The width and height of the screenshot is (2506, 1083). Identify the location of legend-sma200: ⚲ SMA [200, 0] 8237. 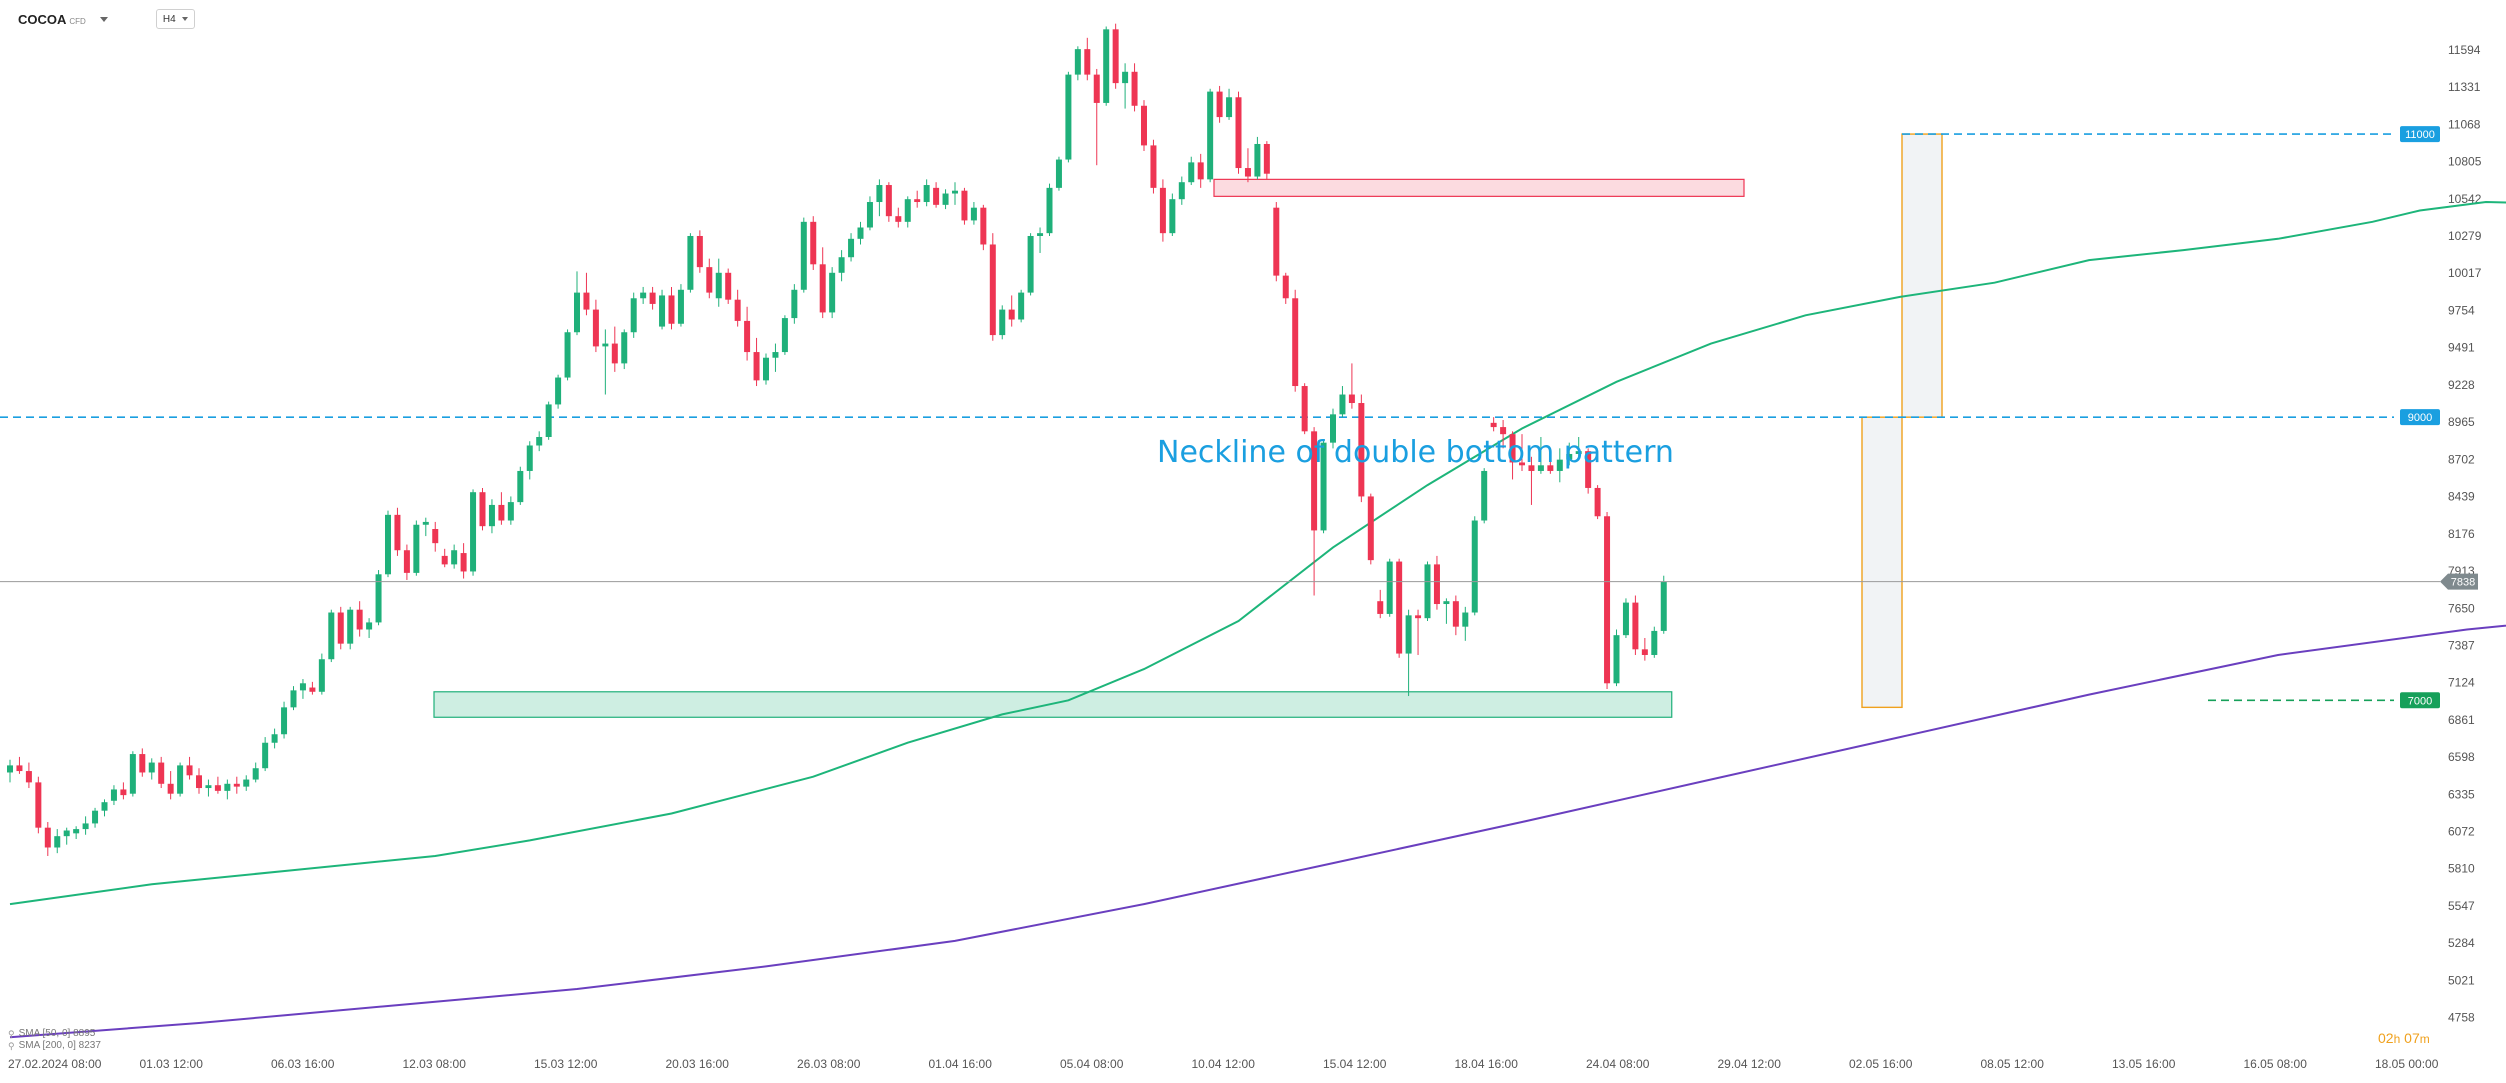
(54, 1046).